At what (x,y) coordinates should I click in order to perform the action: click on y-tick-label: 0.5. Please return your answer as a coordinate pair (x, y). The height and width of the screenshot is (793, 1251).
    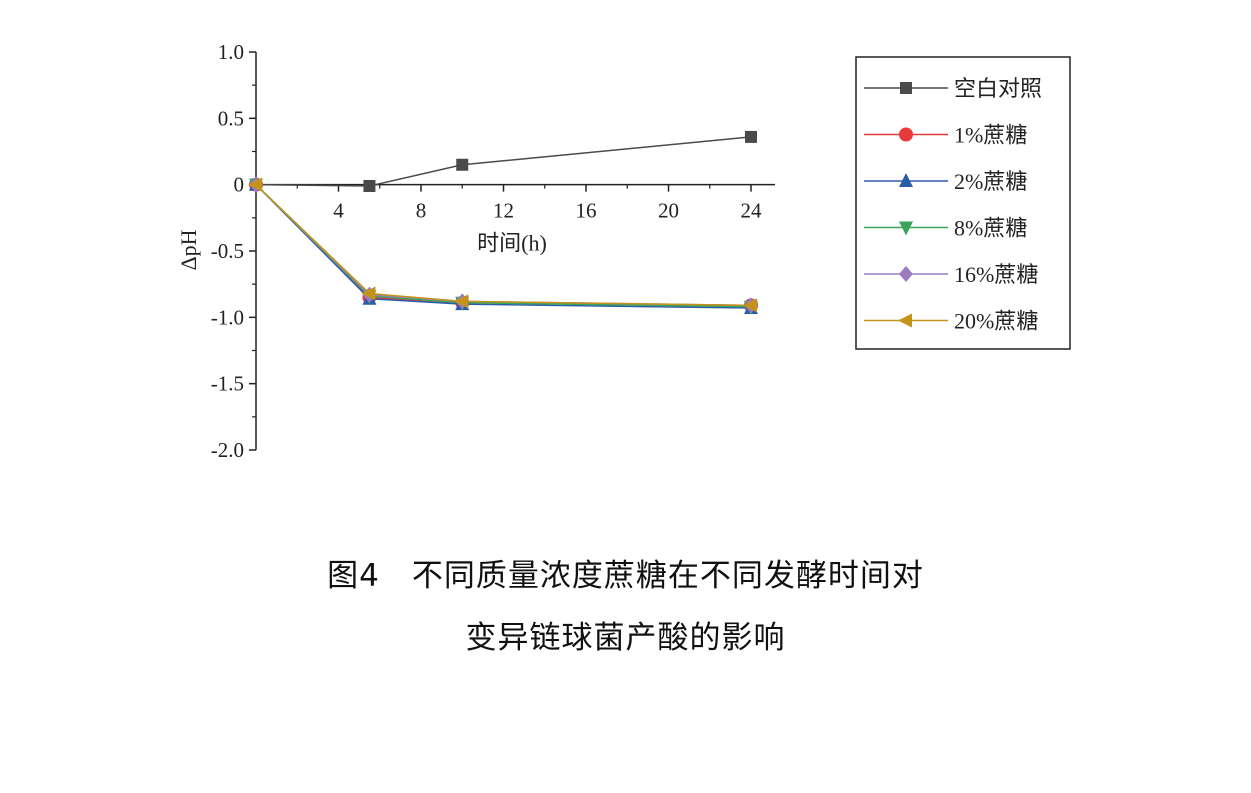
    Looking at the image, I should click on (231, 118).